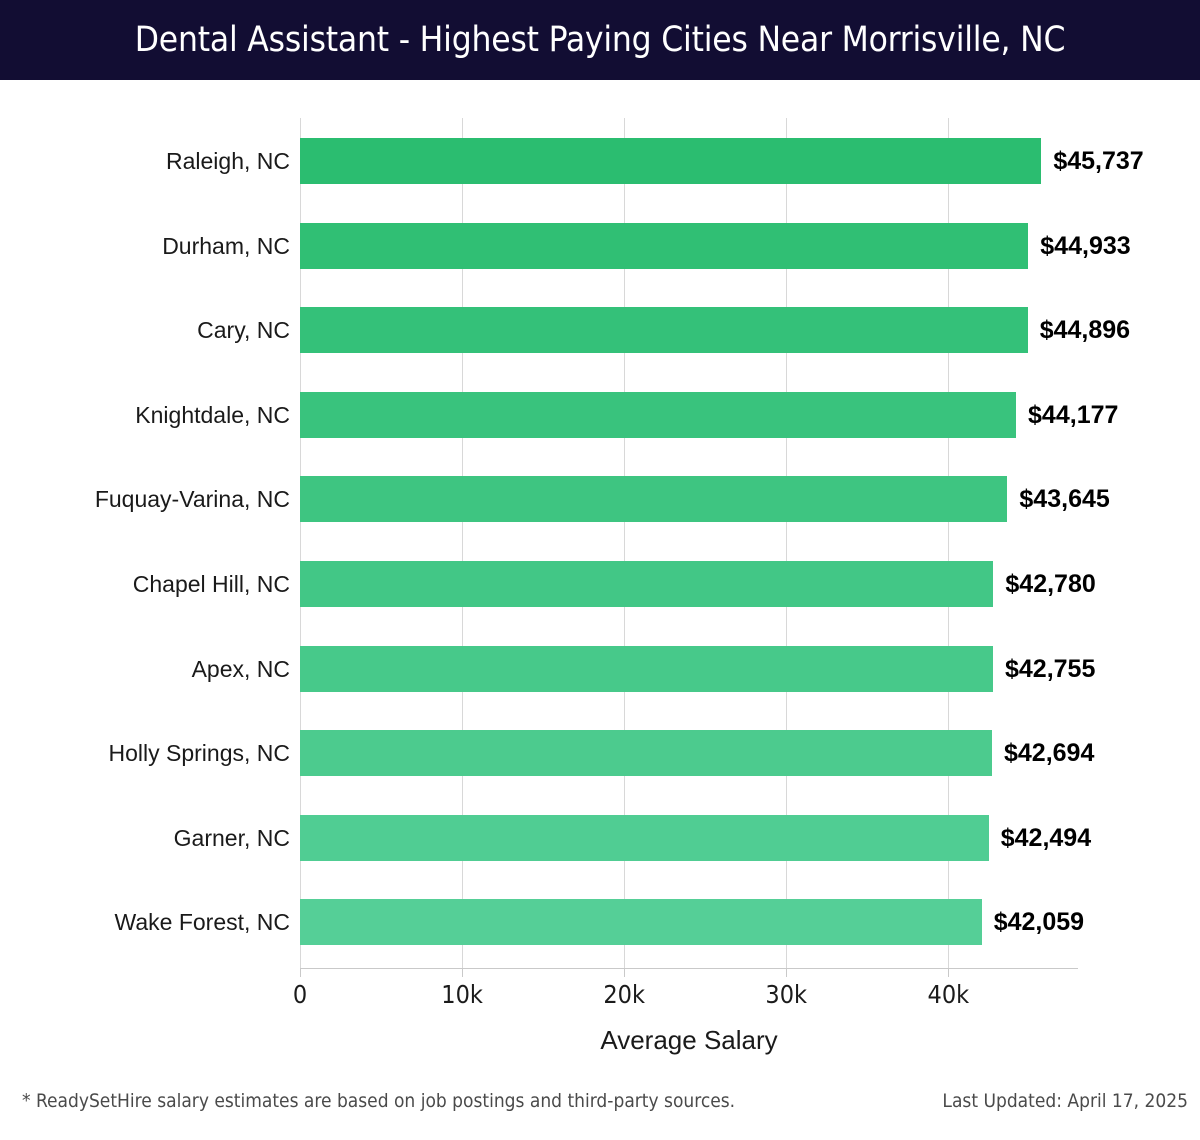 The height and width of the screenshot is (1140, 1200). What do you see at coordinates (1049, 753) in the screenshot?
I see `bar-value-label: $42,694` at bounding box center [1049, 753].